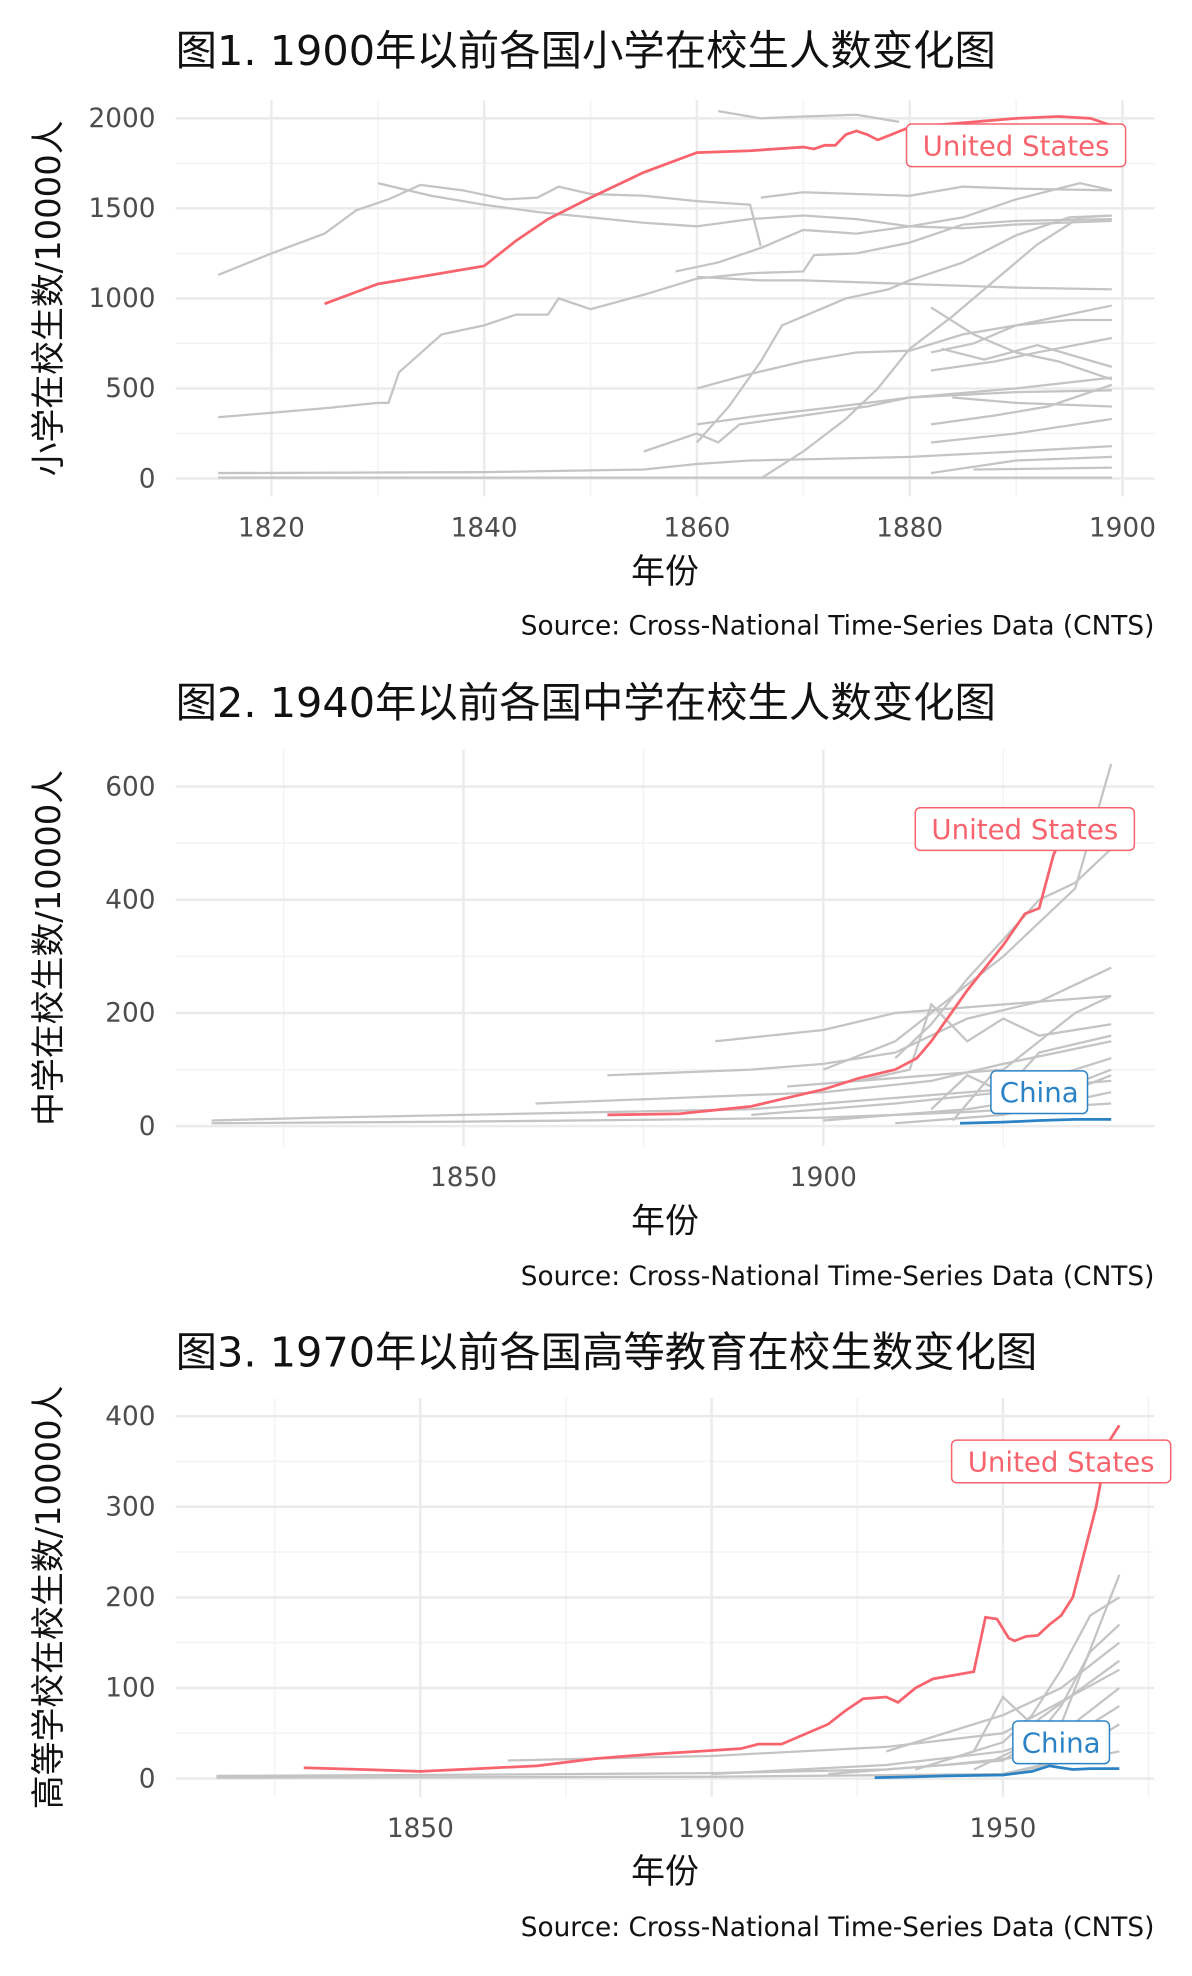 Image resolution: width=1192 pixels, height=1976 pixels. Describe the element at coordinates (48, 298) in the screenshot. I see `y-axis-label: 小学在校生数/10000人` at that location.